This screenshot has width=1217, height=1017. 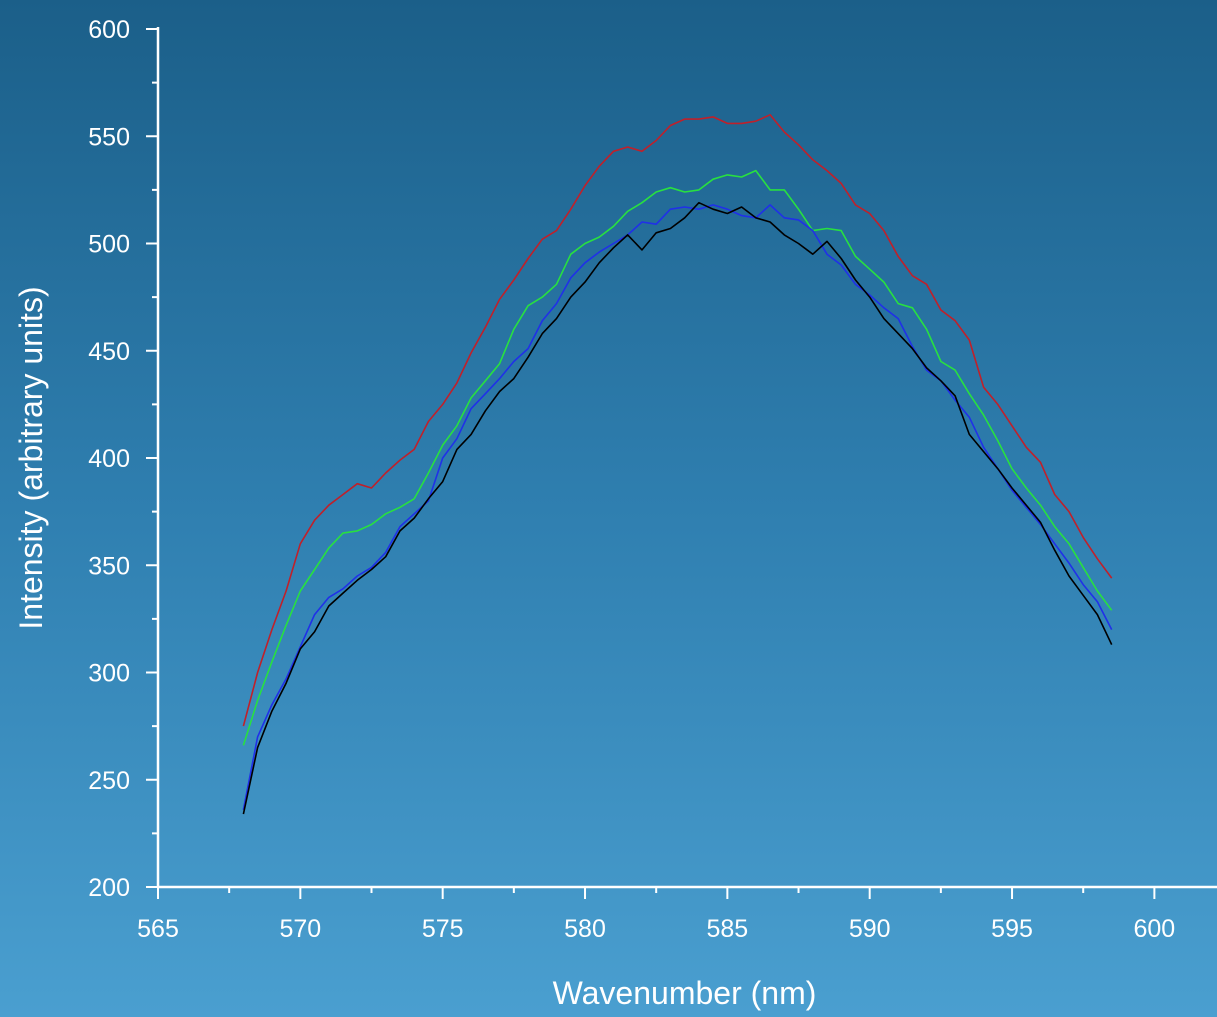 I want to click on y-tick-label: 500, so click(x=109, y=245).